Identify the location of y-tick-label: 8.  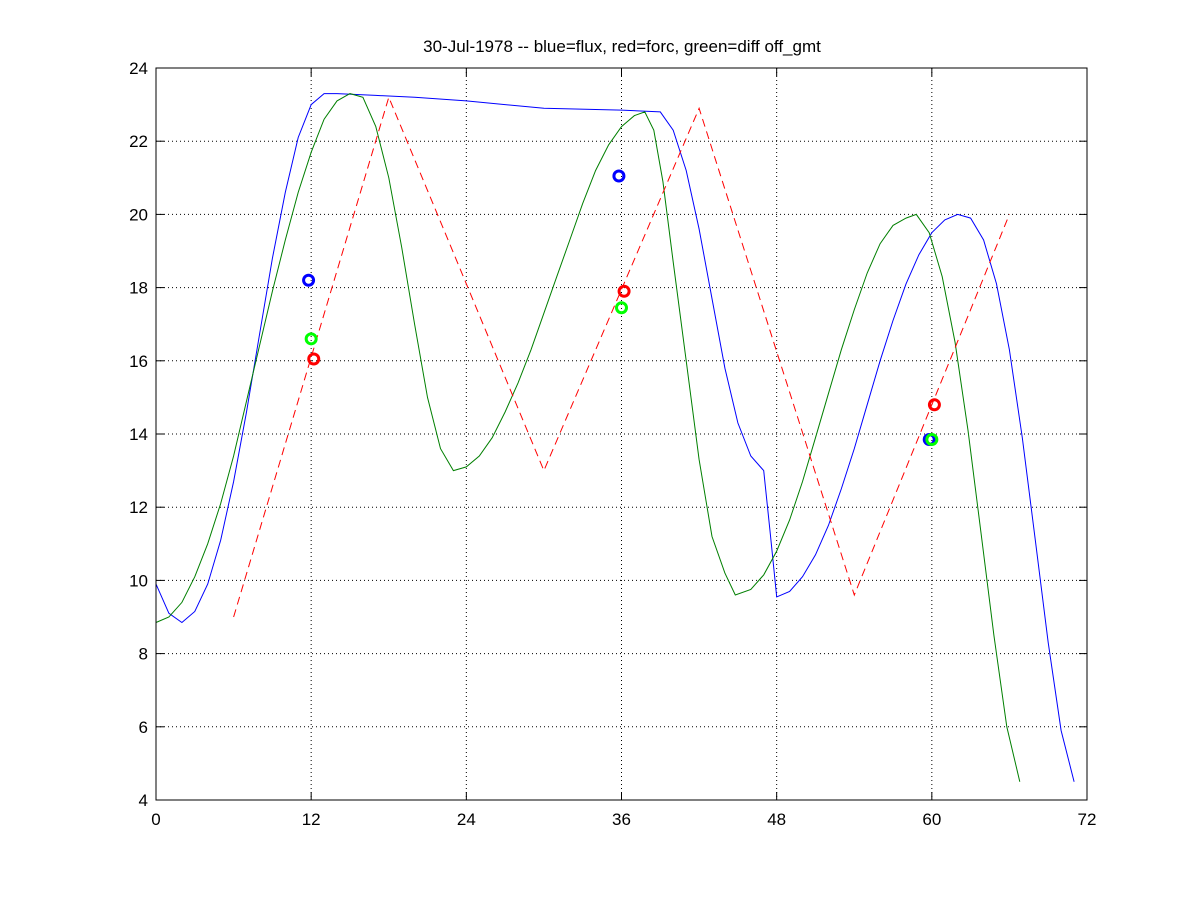
(143, 654).